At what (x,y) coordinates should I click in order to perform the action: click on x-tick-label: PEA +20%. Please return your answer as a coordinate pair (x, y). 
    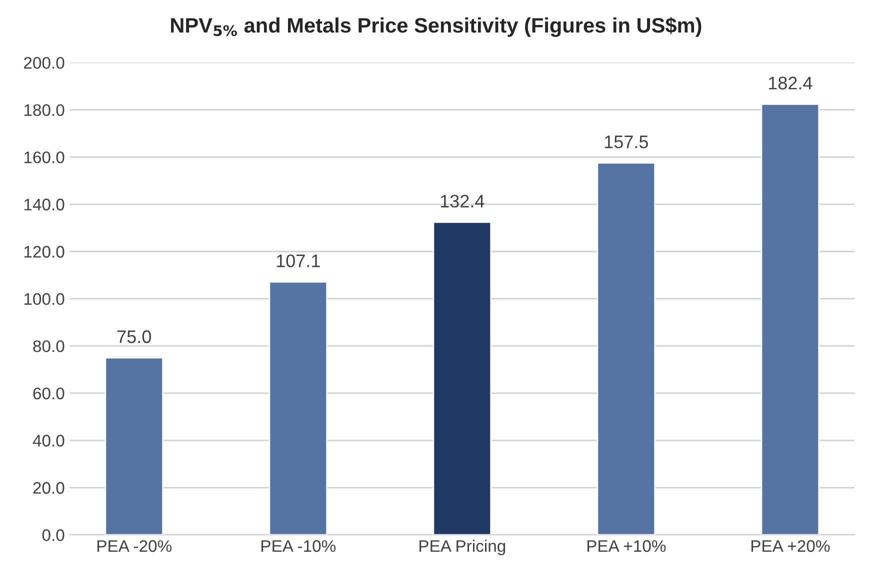
    Looking at the image, I should click on (790, 546).